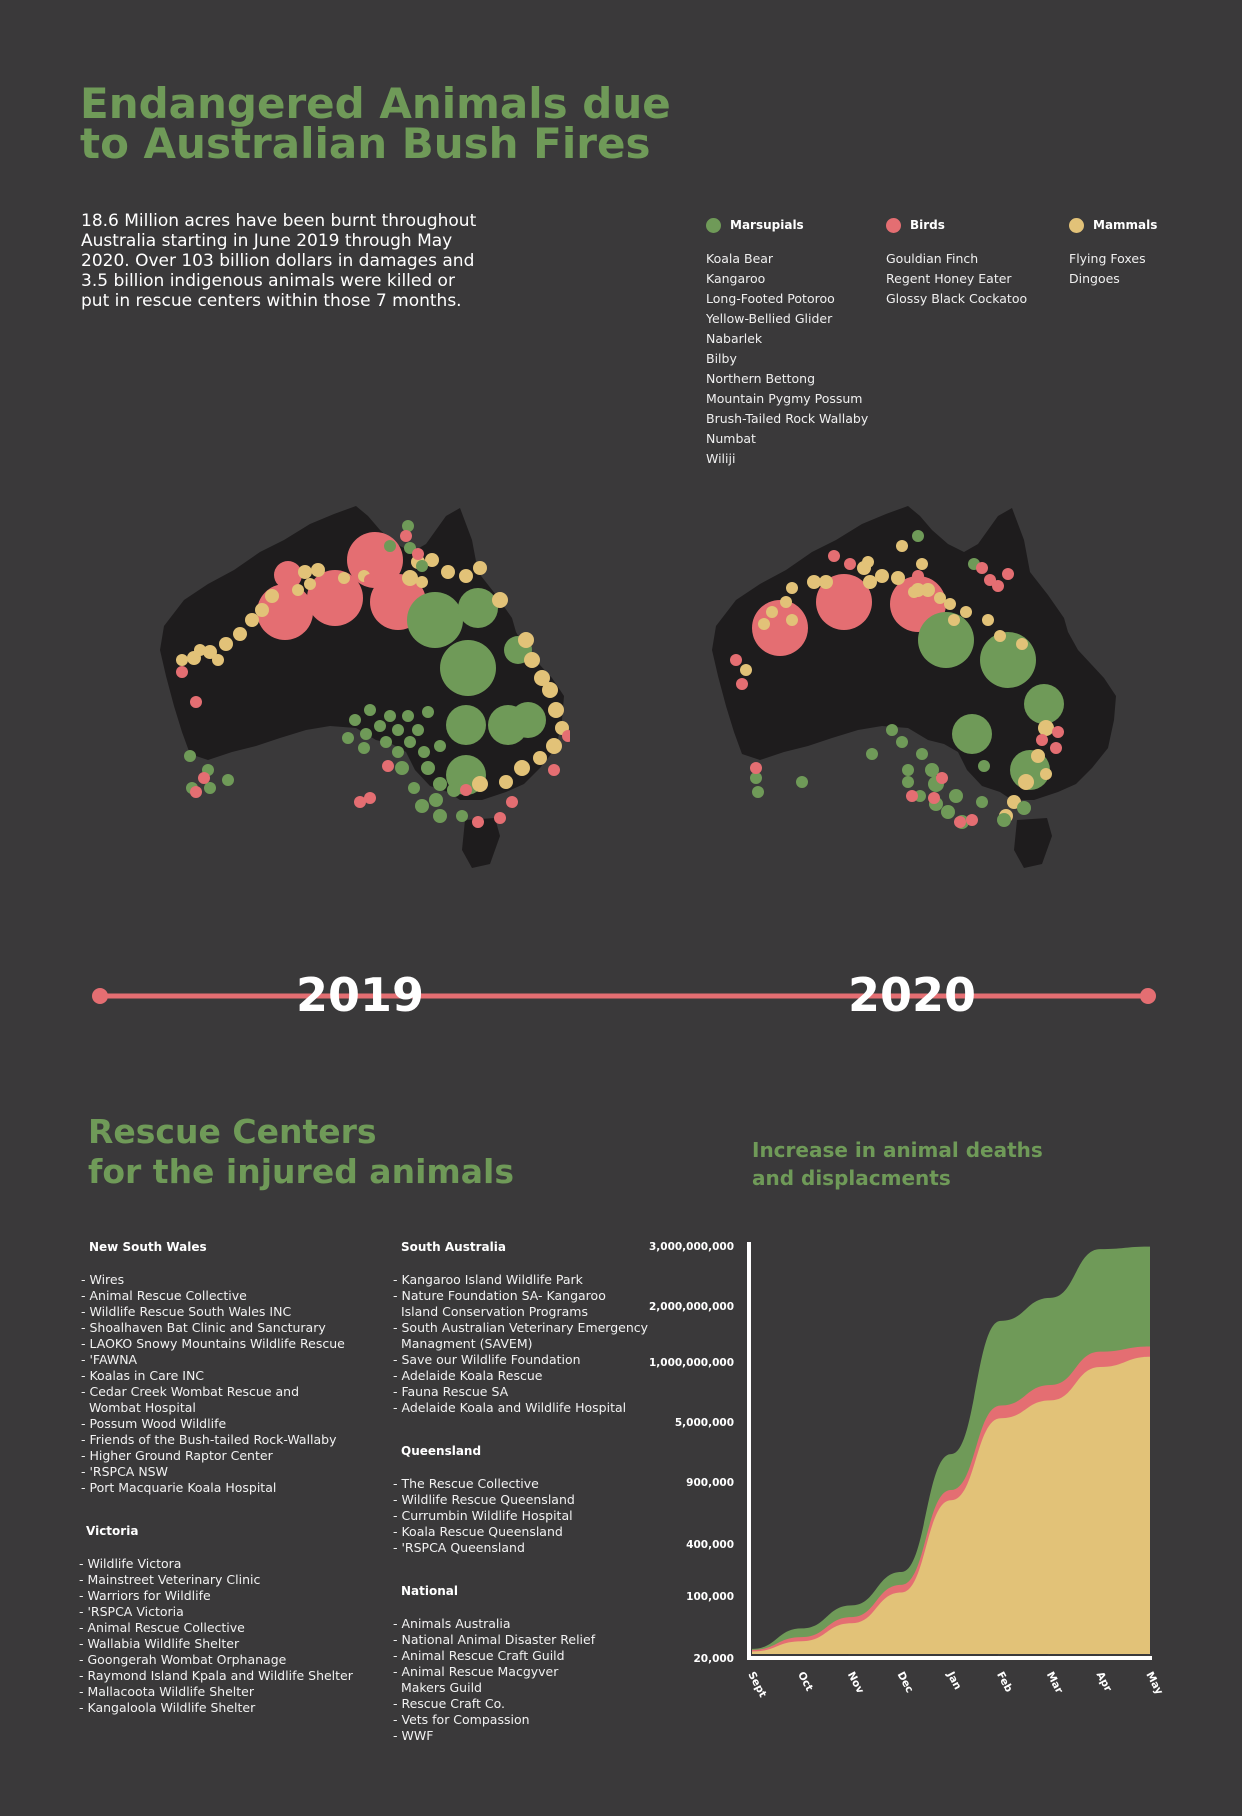 The height and width of the screenshot is (1816, 1242). Describe the element at coordinates (453, 1247) in the screenshot. I see `region-heading-sa: South Australia` at that location.